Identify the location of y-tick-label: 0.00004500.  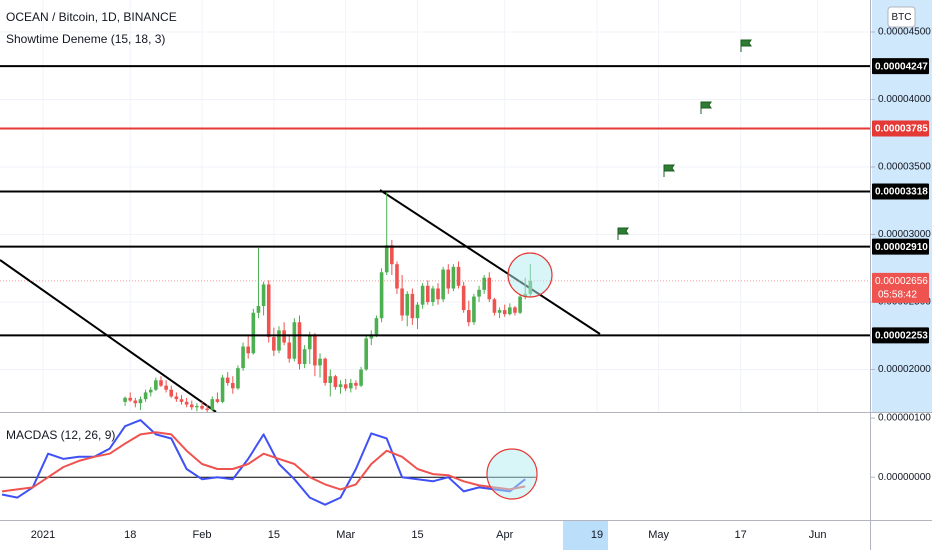
(904, 32).